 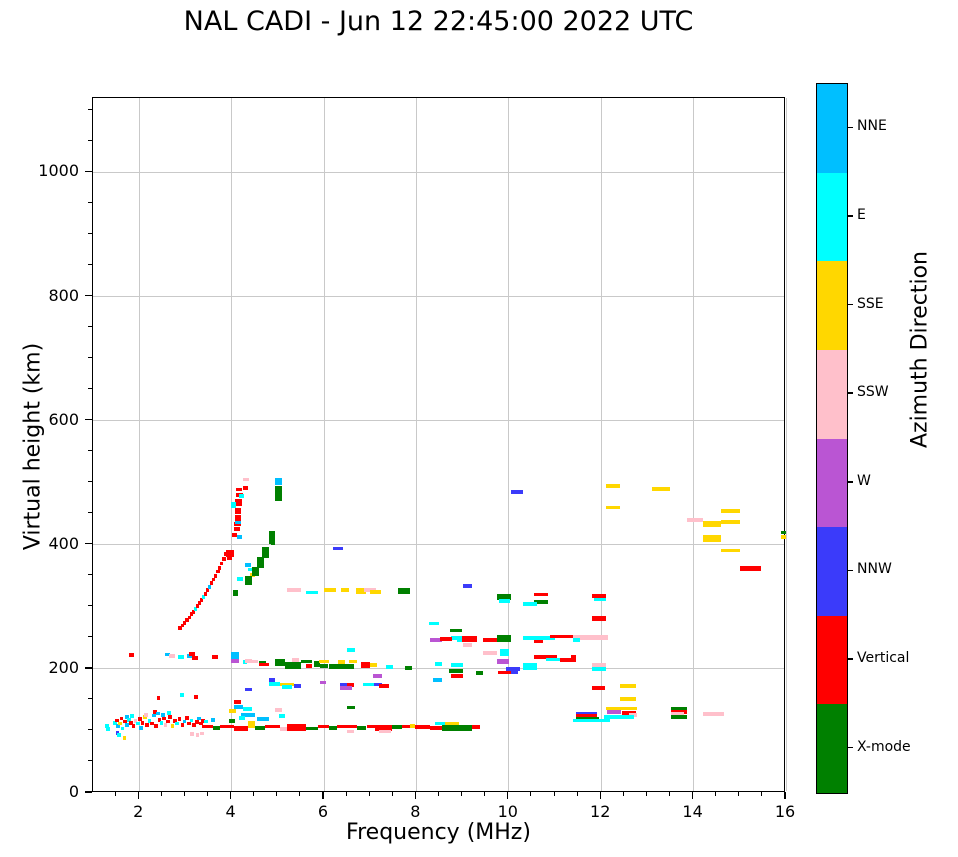 I want to click on x-tick-label: 6, so click(x=323, y=811).